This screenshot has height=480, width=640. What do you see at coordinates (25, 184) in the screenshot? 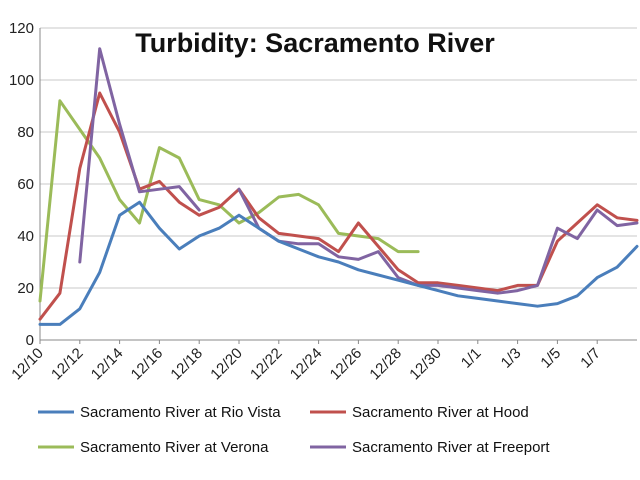
I see `y-tick-label: 60` at bounding box center [25, 184].